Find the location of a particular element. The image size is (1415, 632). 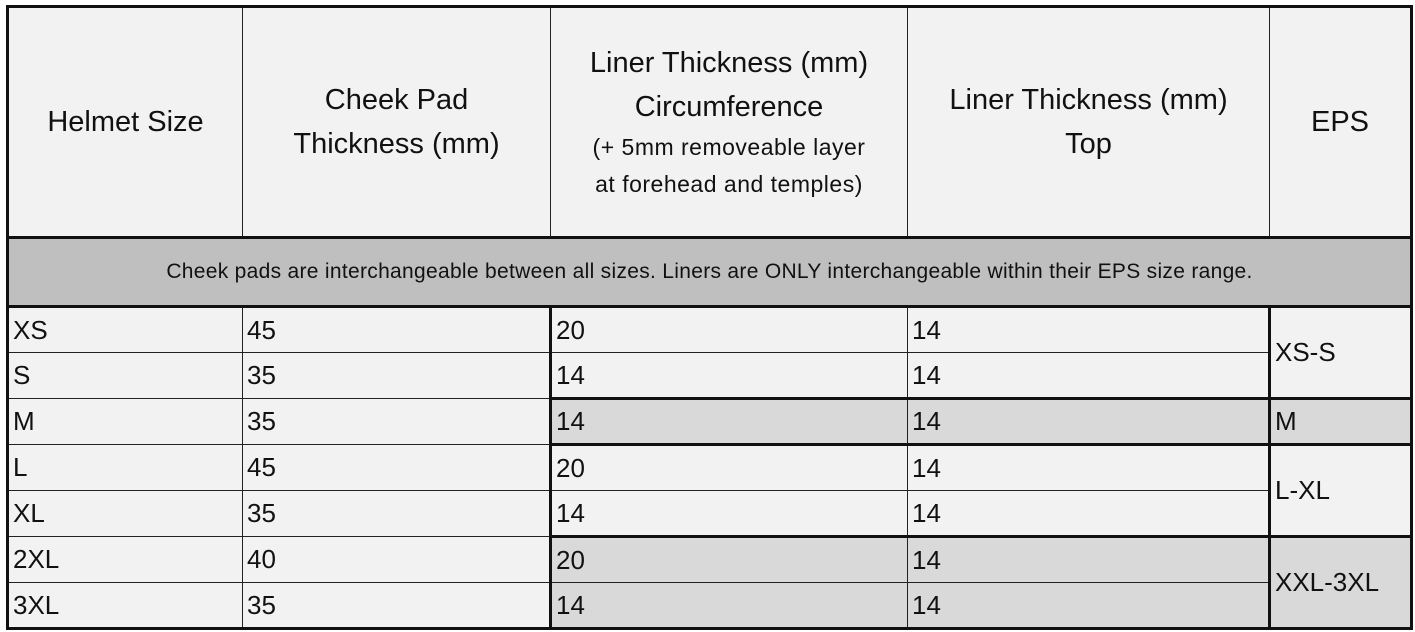

cell-cheek: 40 is located at coordinates (396, 559).